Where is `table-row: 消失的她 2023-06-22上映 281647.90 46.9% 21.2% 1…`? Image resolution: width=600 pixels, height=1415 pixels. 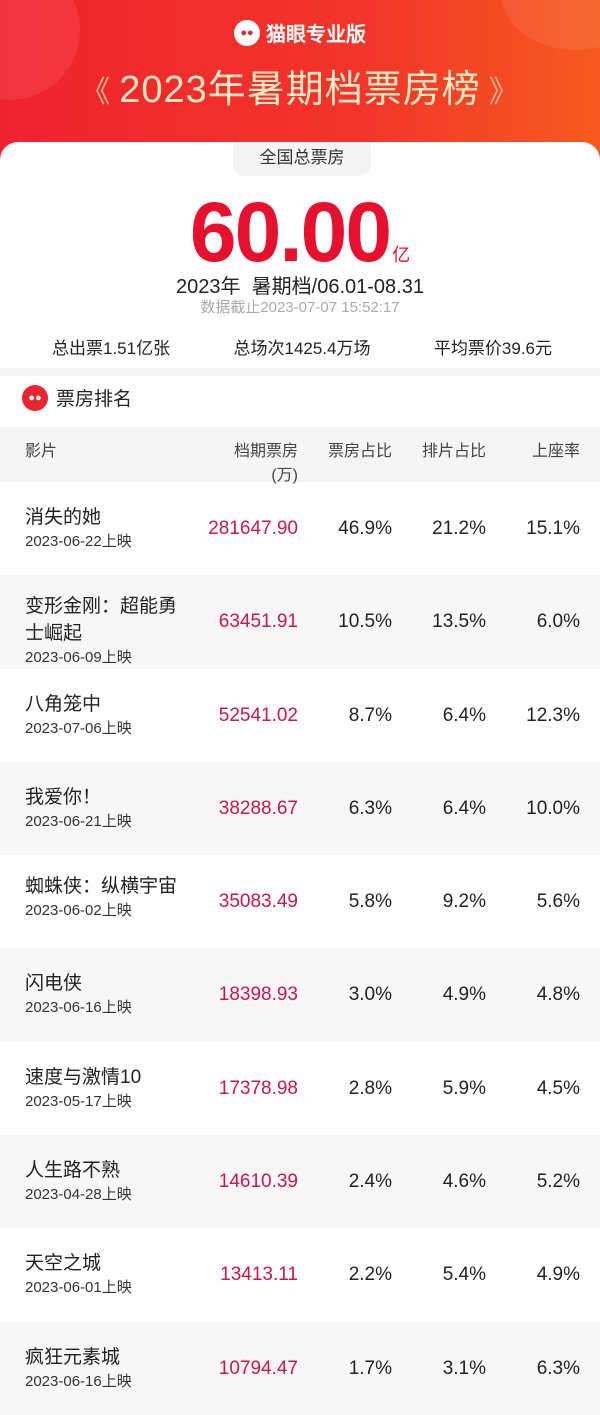 table-row: 消失的她 2023-06-22上映 281647.90 46.9% 21.2% 1… is located at coordinates (300, 528).